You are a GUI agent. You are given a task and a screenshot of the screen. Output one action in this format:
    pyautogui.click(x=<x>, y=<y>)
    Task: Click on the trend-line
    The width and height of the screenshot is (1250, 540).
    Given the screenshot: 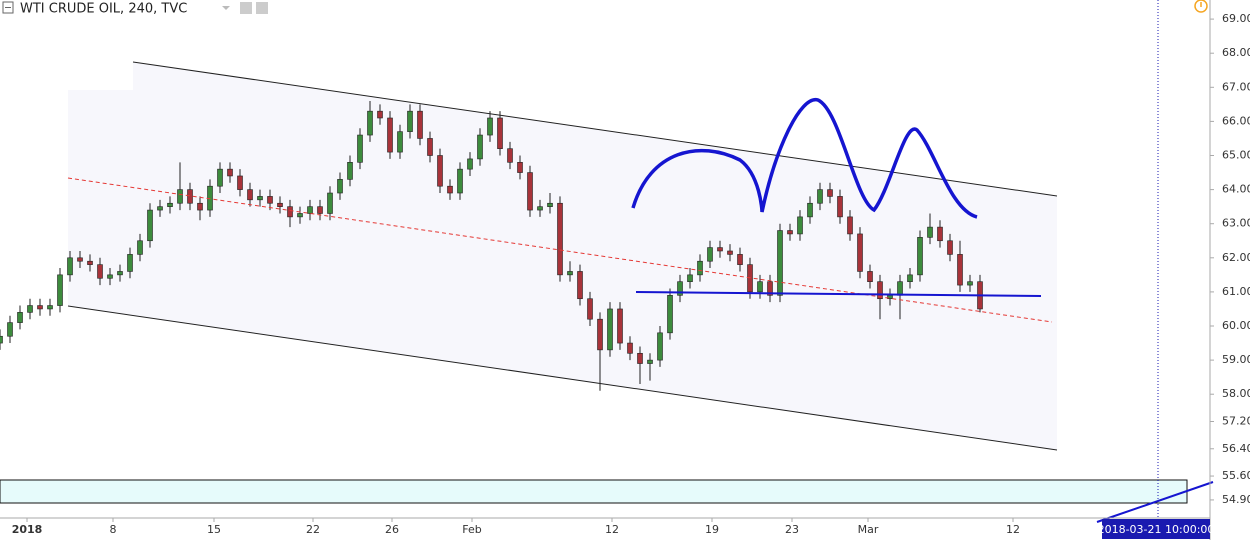 What is the action you would take?
    pyautogui.click(x=1155, y=502)
    